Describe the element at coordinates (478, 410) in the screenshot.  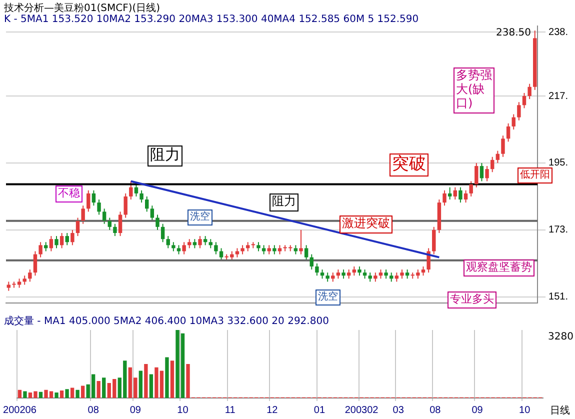
I see `x-tick-label: 09` at that location.